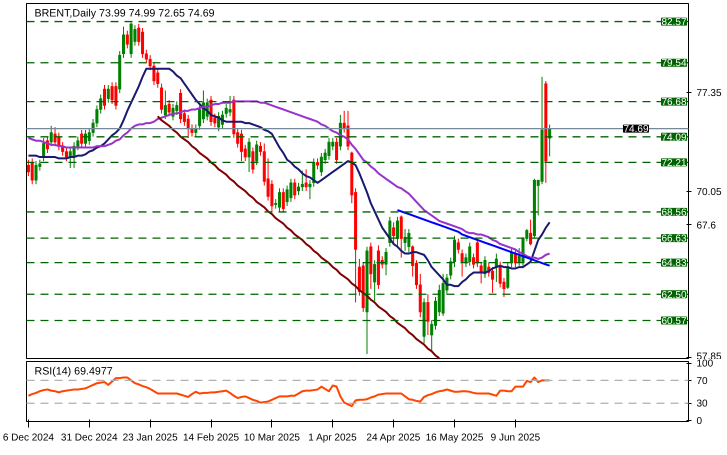  I want to click on ref-line-label: 60.57, so click(674, 322).